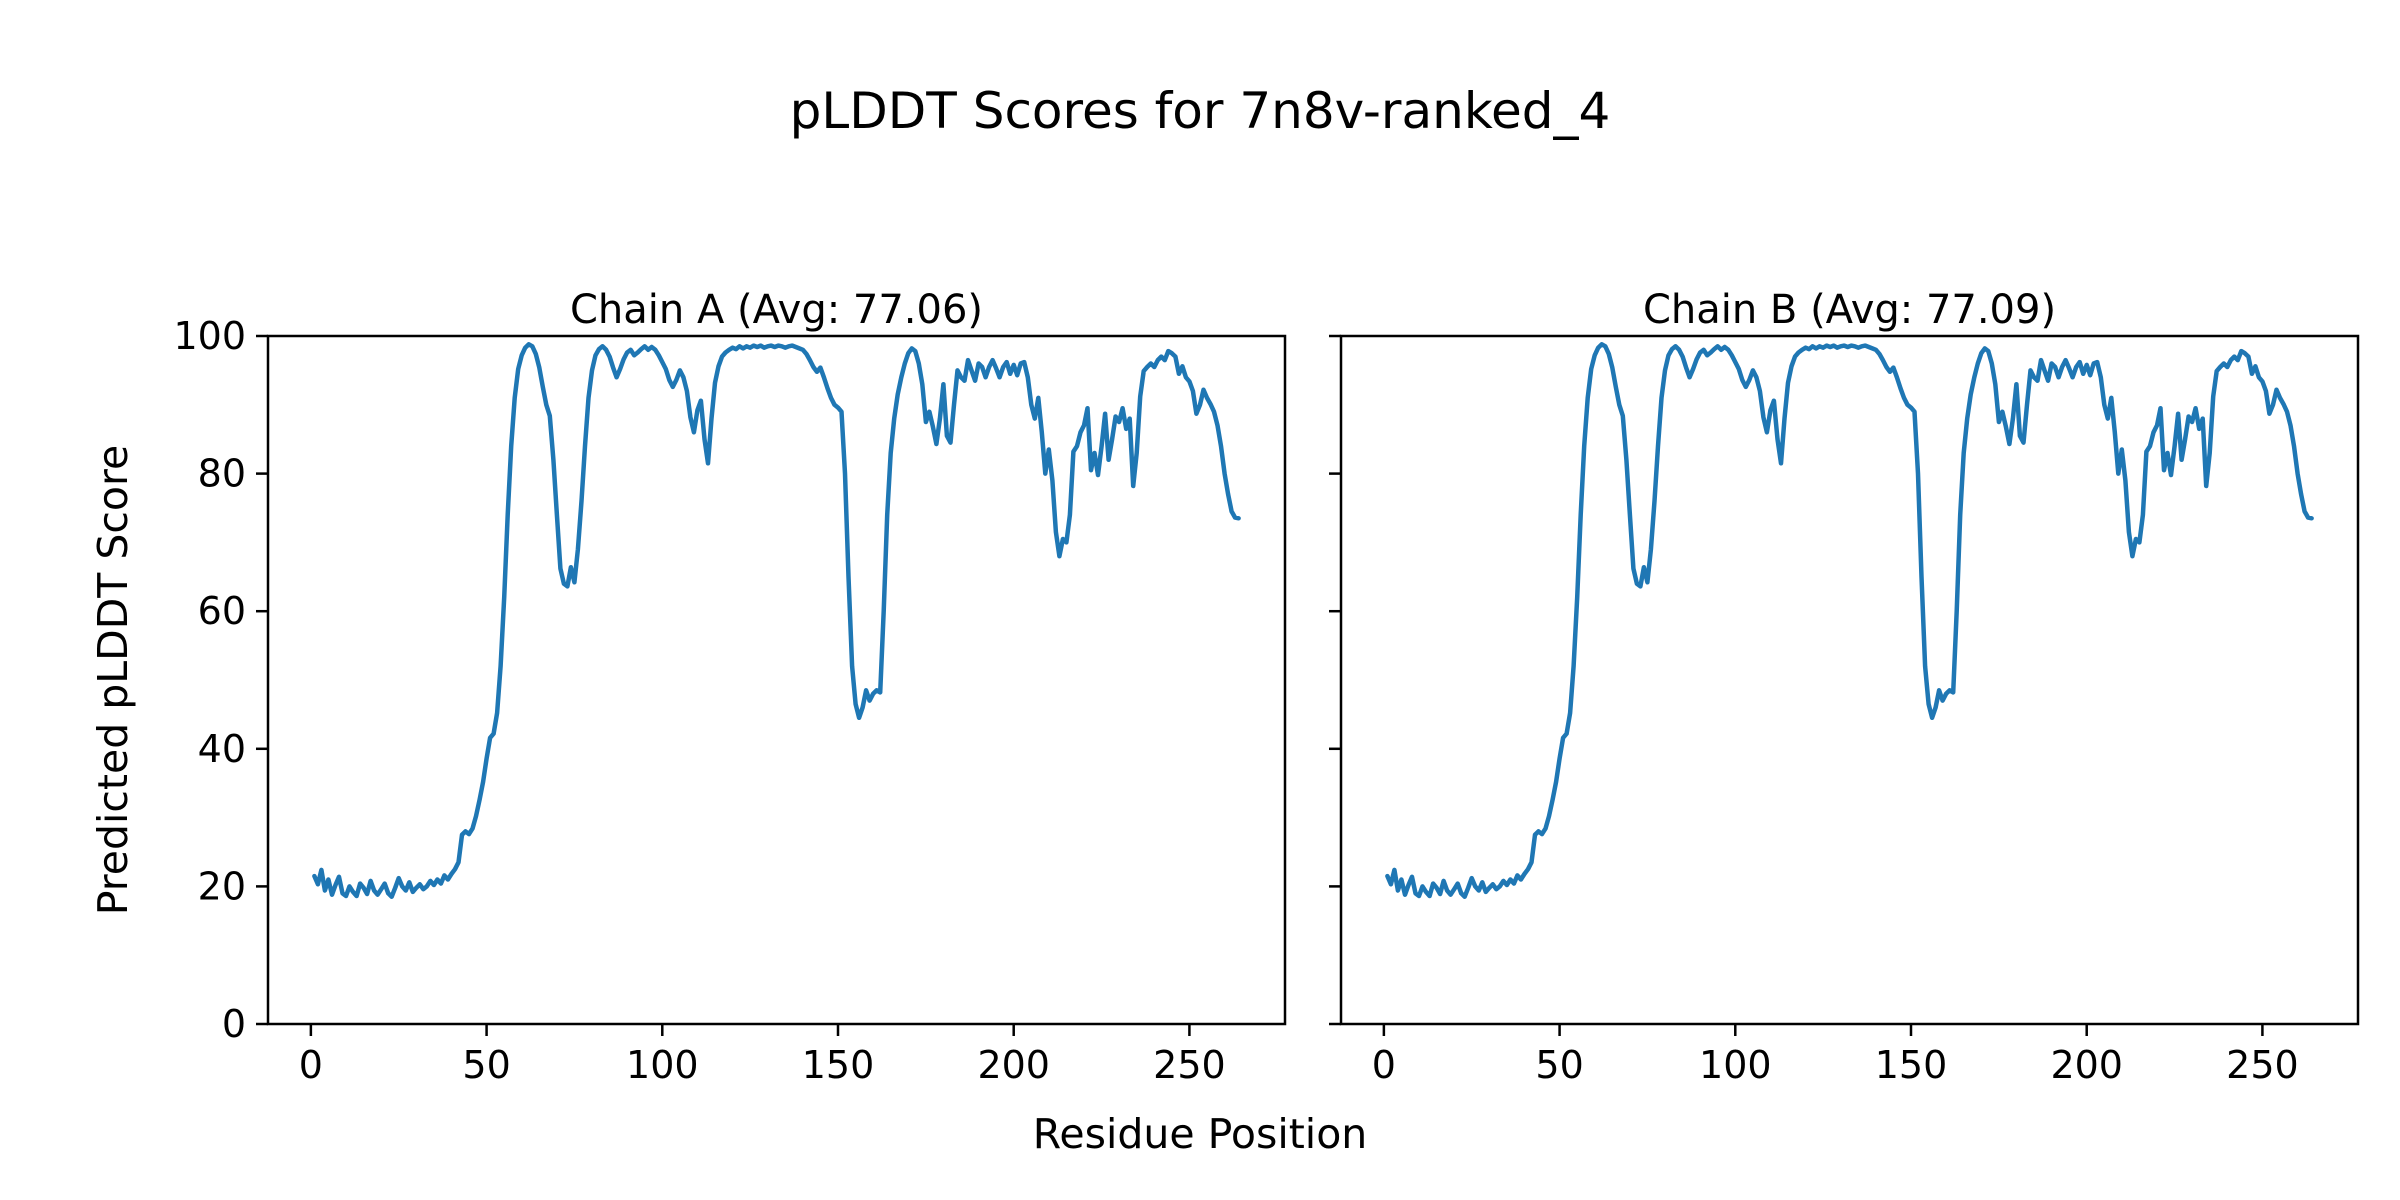 Image resolution: width=2400 pixels, height=1200 pixels. What do you see at coordinates (1200, 111) in the screenshot?
I see `figure-title: pLDDT Scores for 7n8v-ranked_4` at bounding box center [1200, 111].